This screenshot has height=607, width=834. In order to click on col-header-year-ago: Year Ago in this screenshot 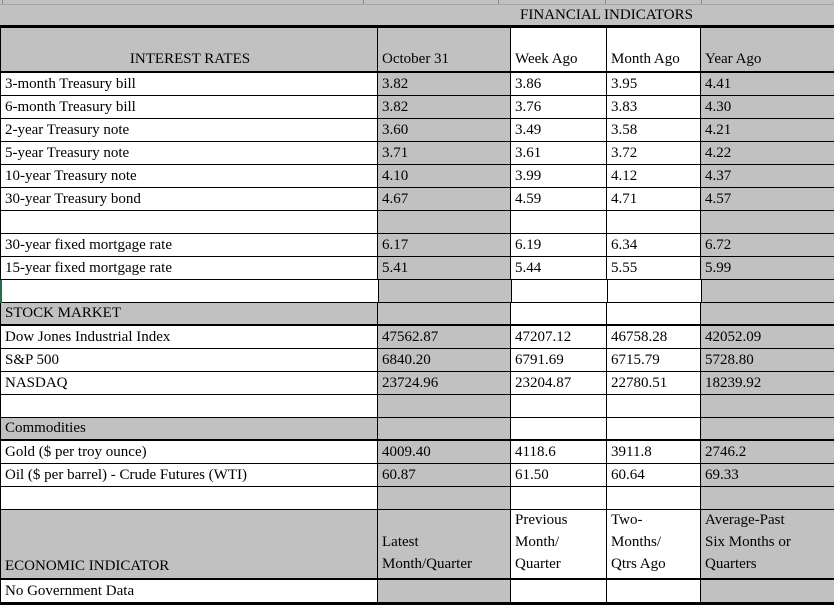, I will do `click(767, 50)`.